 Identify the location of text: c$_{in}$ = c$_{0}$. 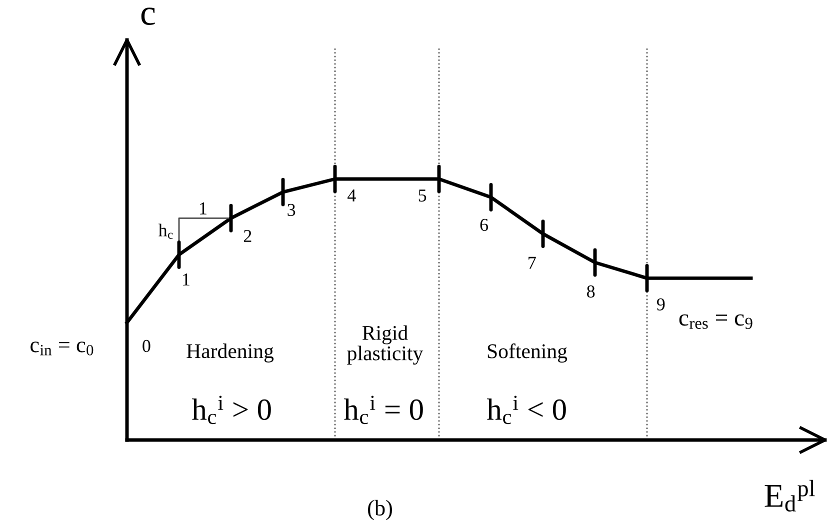
(62, 349).